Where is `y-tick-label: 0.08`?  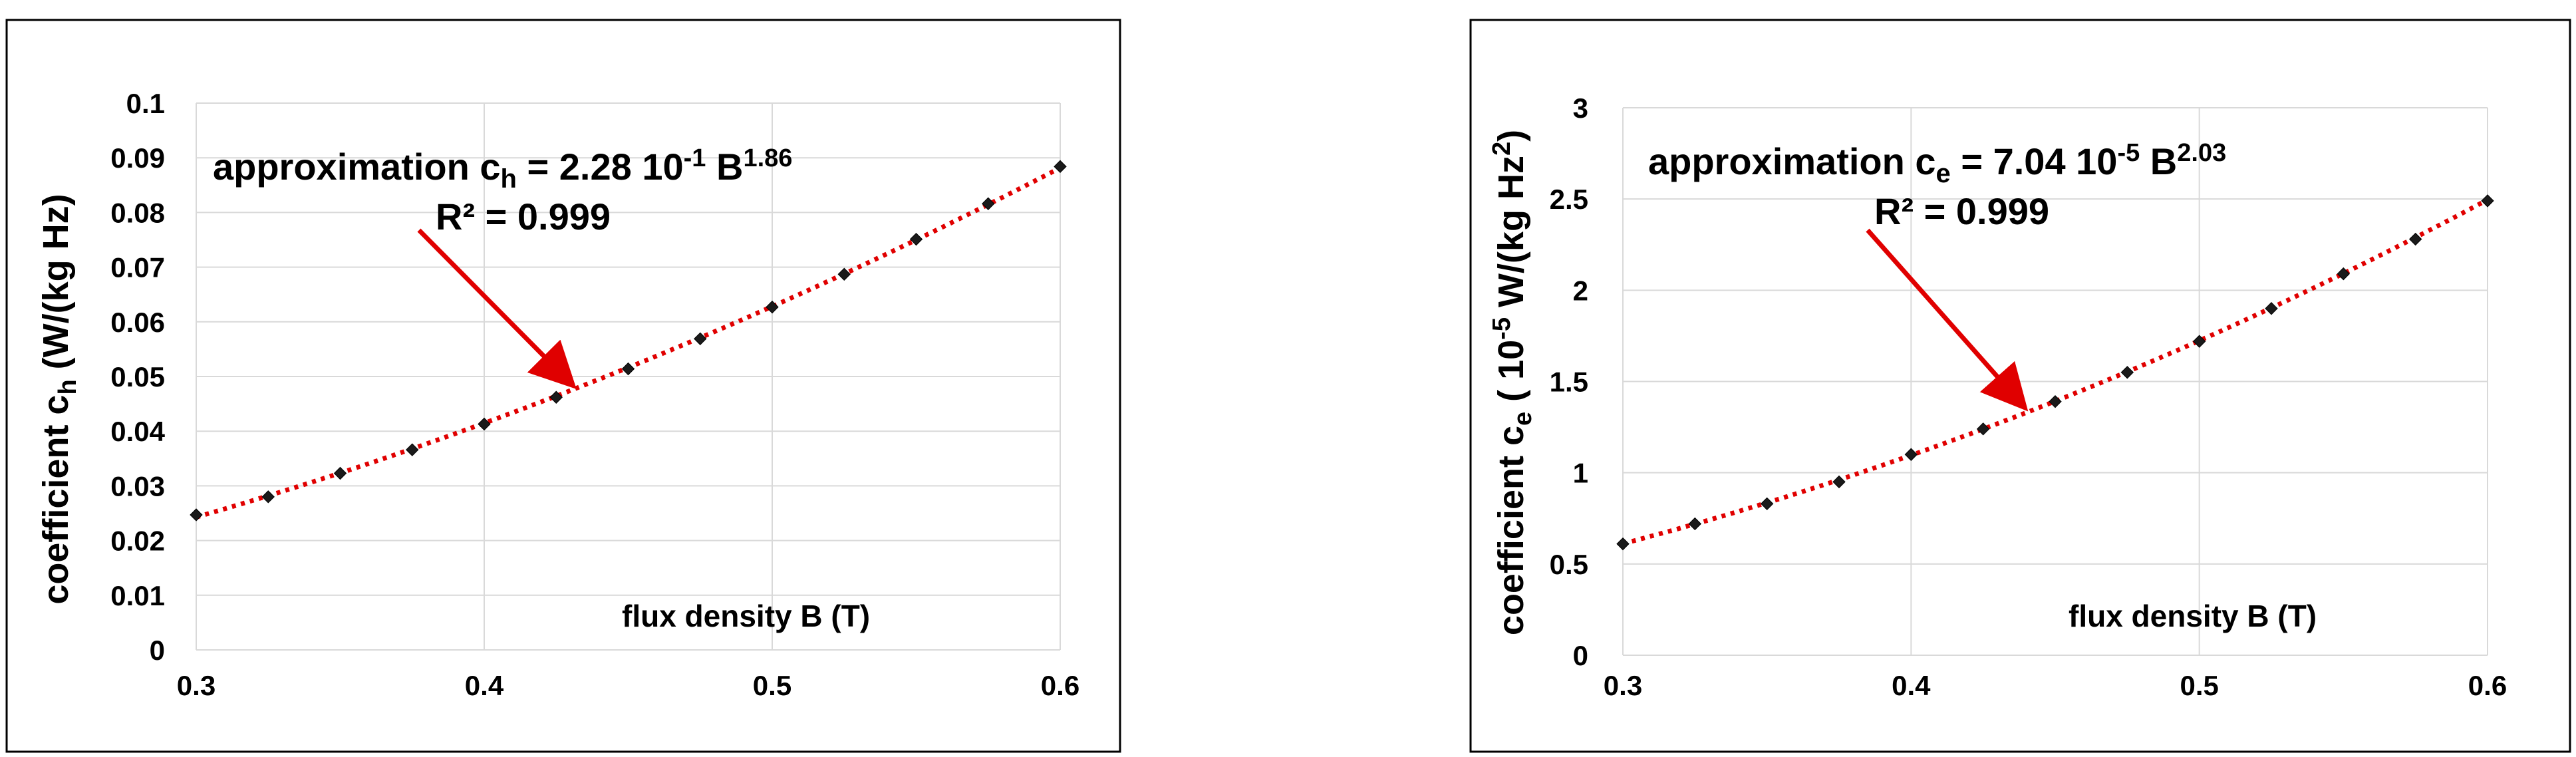 y-tick-label: 0.08 is located at coordinates (137, 213).